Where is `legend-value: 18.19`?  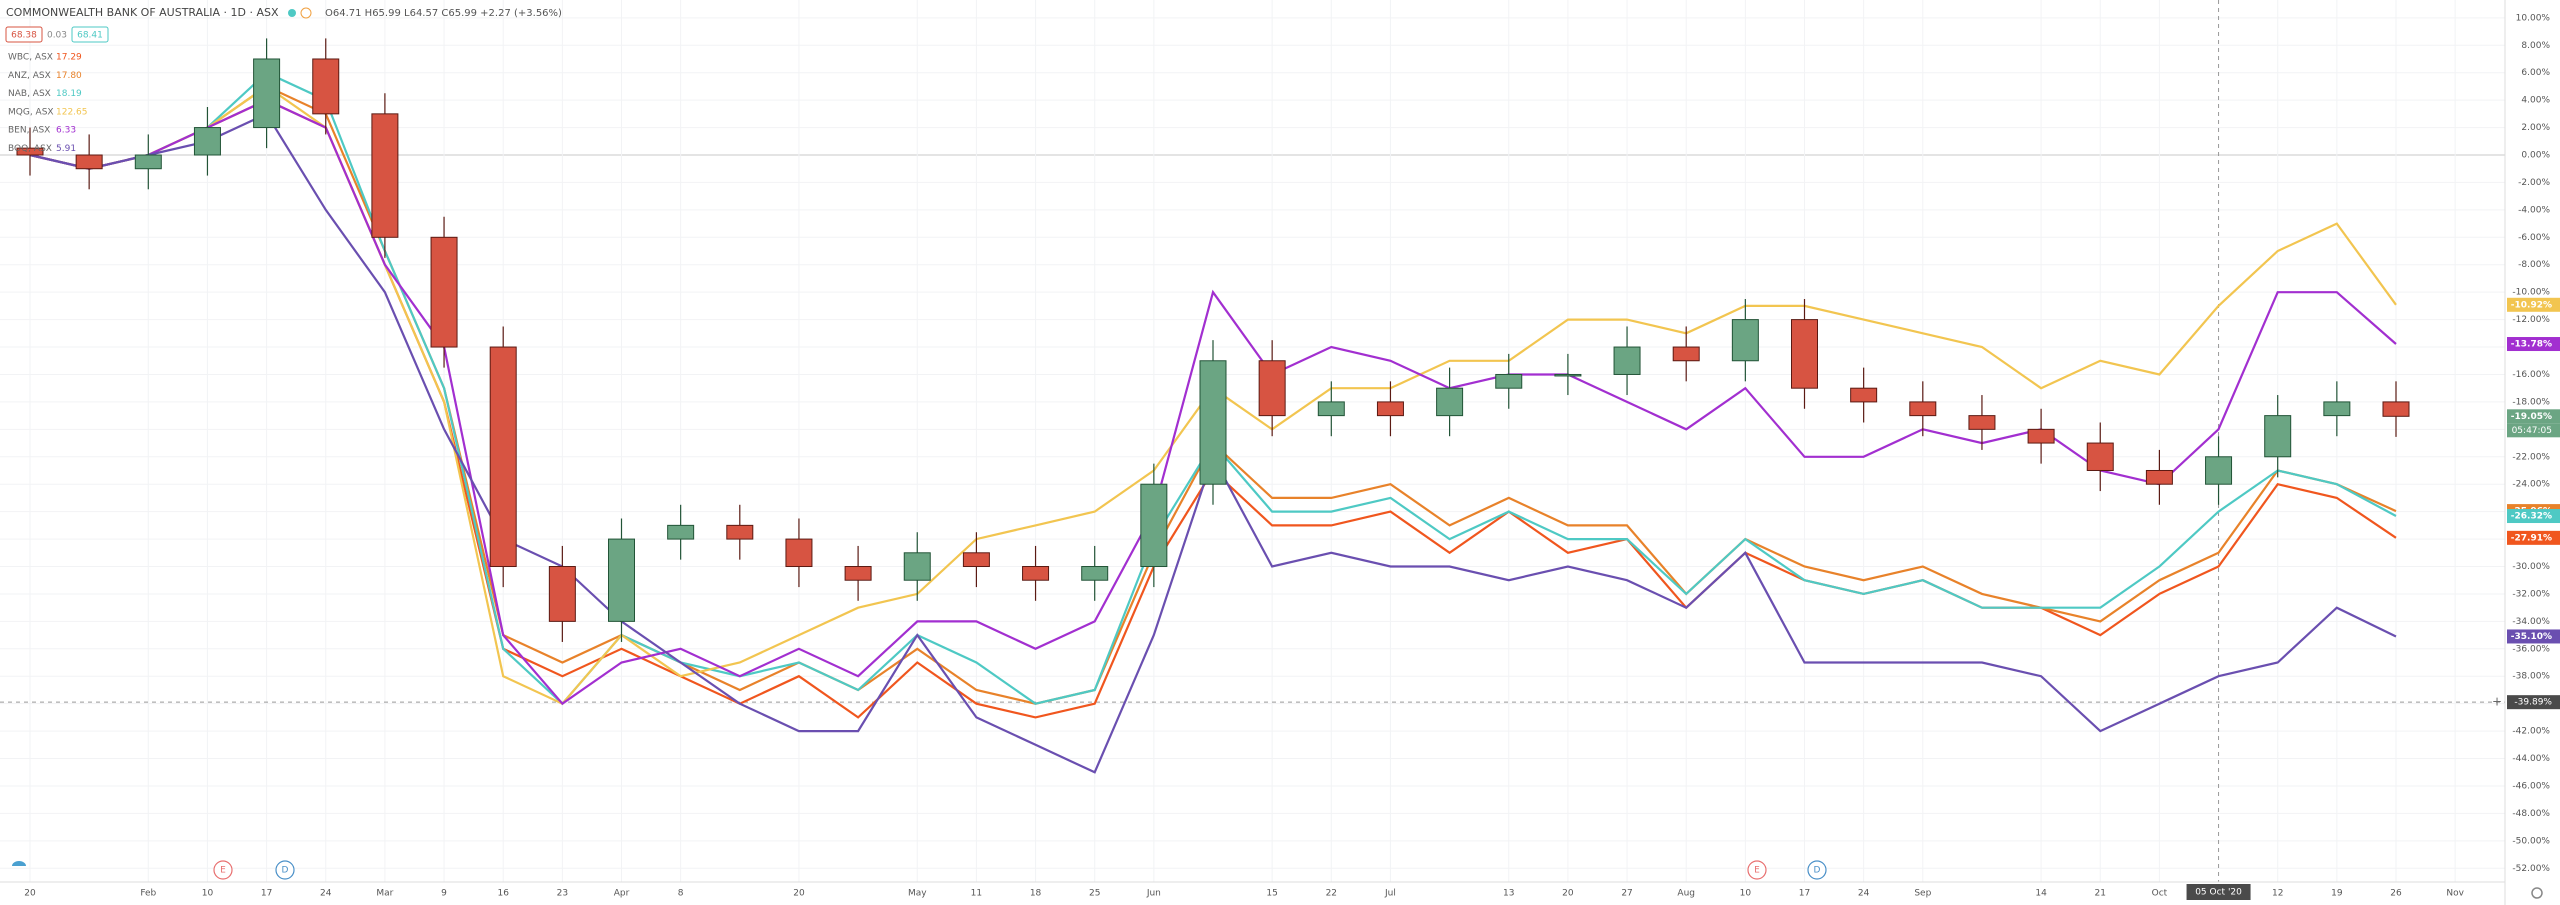 legend-value: 18.19 is located at coordinates (69, 94).